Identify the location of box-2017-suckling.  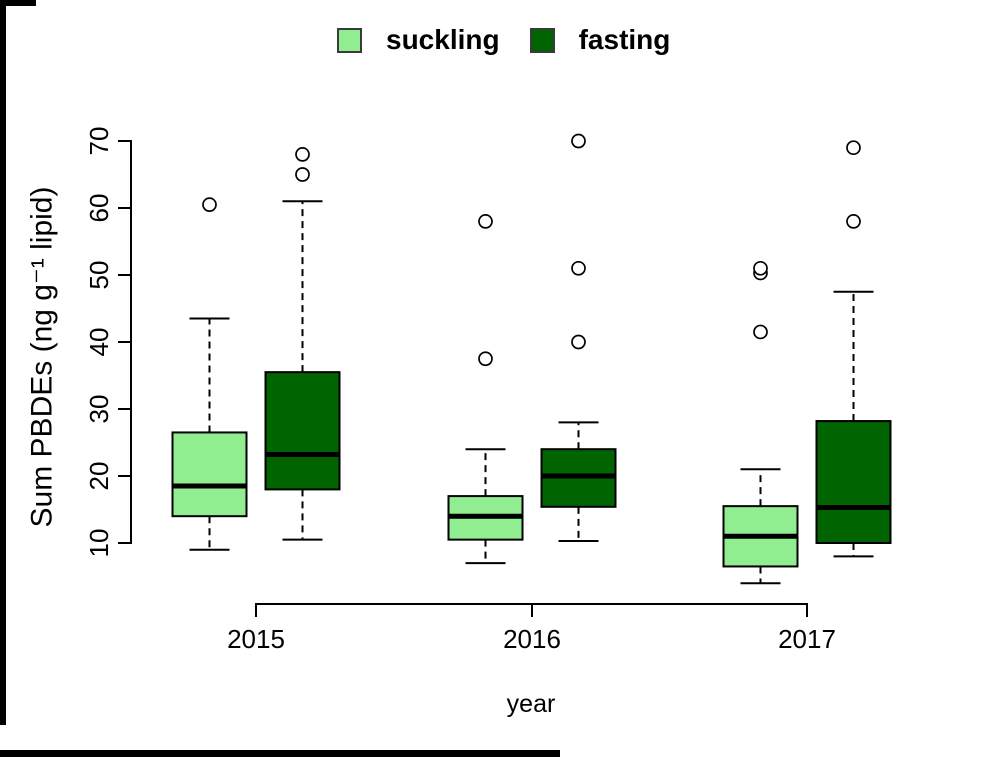
(760, 422).